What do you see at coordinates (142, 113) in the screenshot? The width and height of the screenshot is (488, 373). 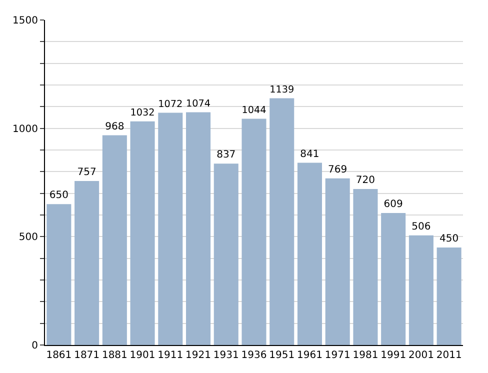 I see `data-label: 1032` at bounding box center [142, 113].